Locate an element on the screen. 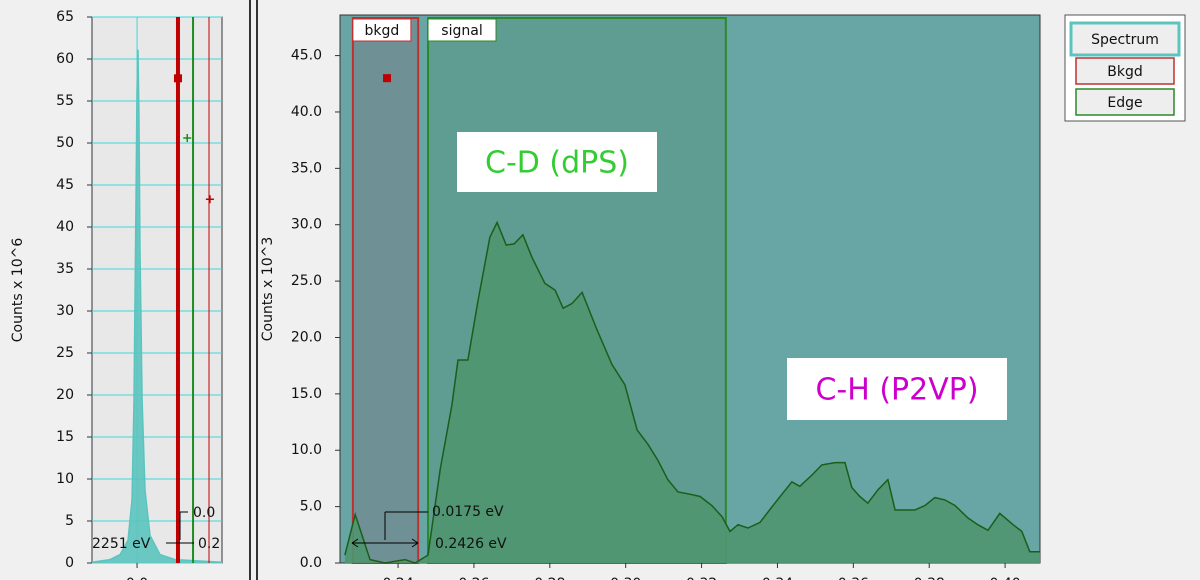 This screenshot has height=580, width=1200. y-tick-label: 35 is located at coordinates (65, 269).